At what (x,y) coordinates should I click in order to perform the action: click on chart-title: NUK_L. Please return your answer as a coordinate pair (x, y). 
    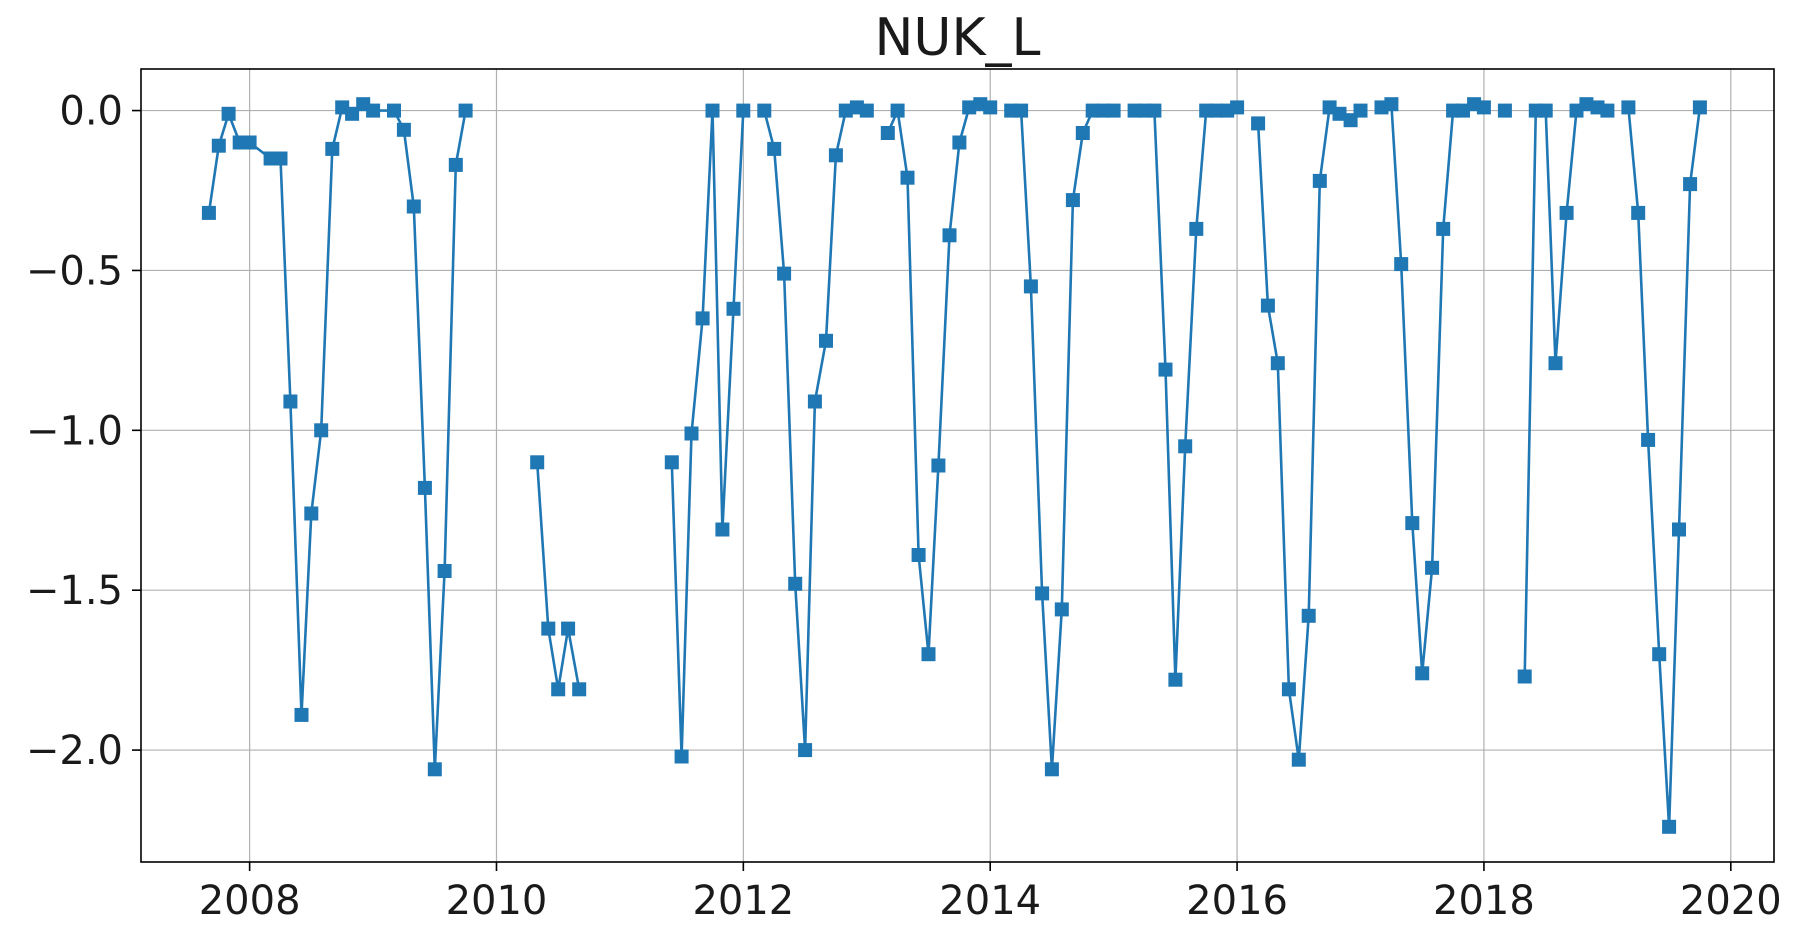
    Looking at the image, I should click on (957, 38).